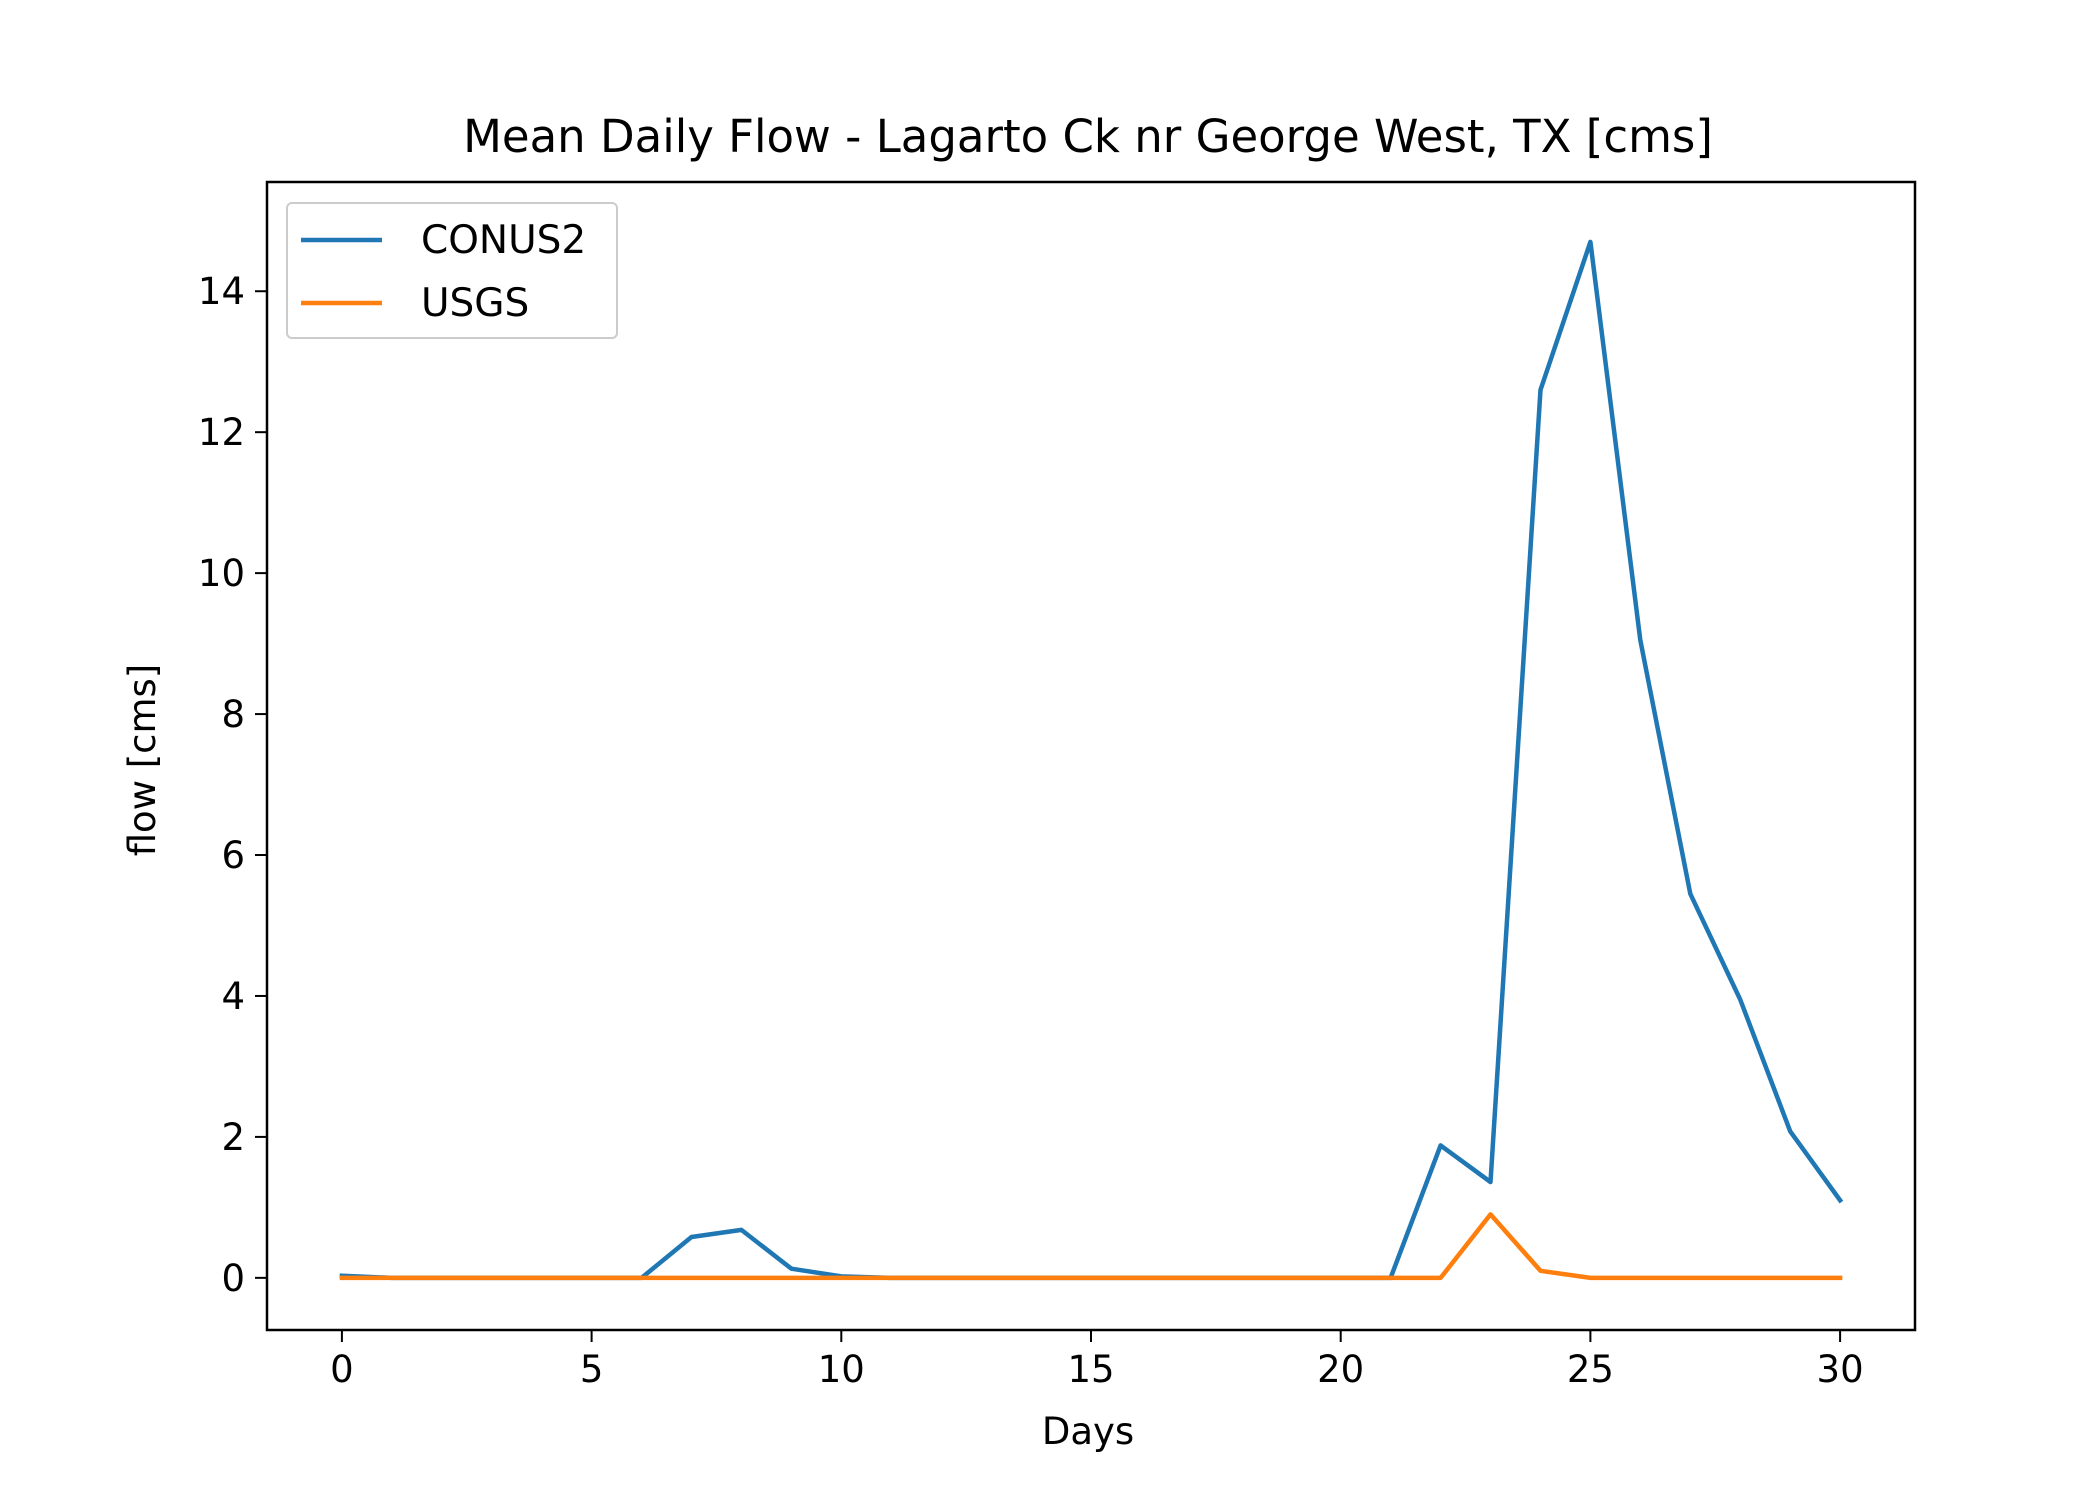 This screenshot has width=2100, height=1500. Describe the element at coordinates (475, 303) in the screenshot. I see `legend-label-usgs: USGS` at that location.